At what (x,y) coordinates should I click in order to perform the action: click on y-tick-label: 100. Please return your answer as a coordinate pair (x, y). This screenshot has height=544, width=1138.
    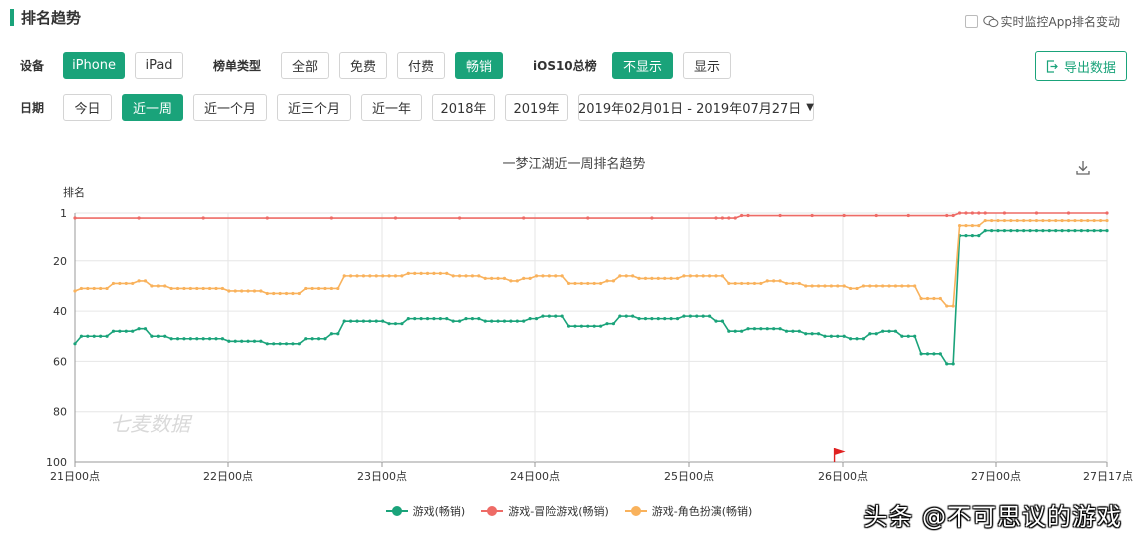
    Looking at the image, I should click on (56, 462).